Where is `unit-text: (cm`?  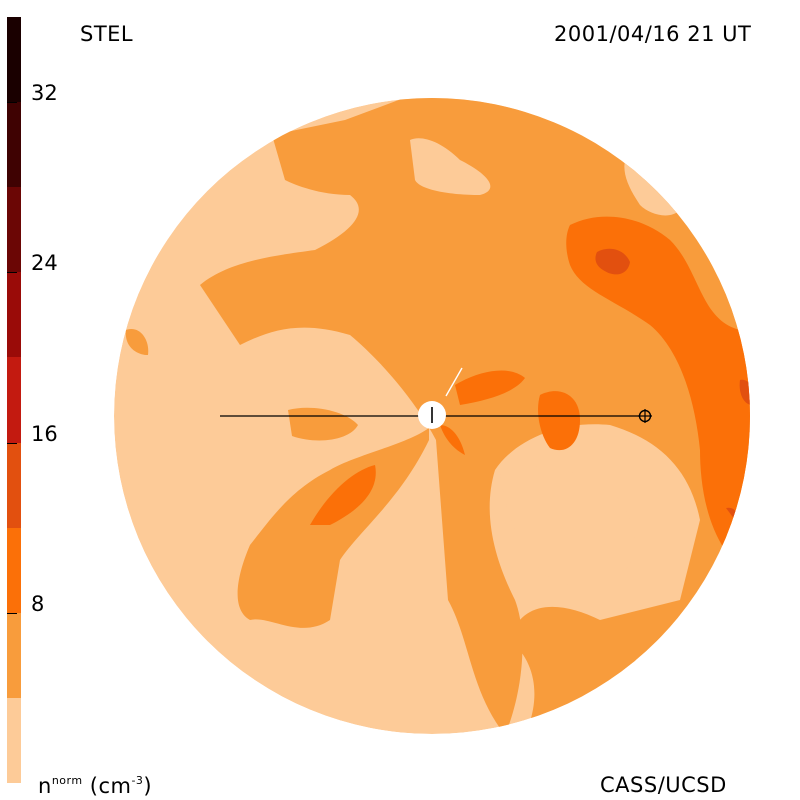
unit-text: (cm is located at coordinates (110, 786).